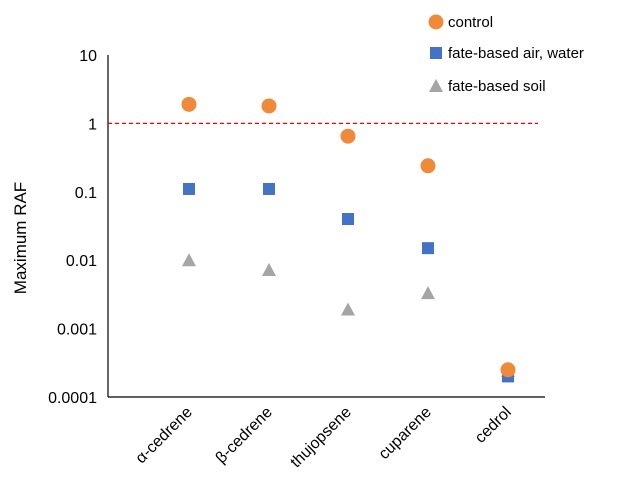 The height and width of the screenshot is (485, 633). I want to click on x-tick-label: α-cedrene, so click(164, 435).